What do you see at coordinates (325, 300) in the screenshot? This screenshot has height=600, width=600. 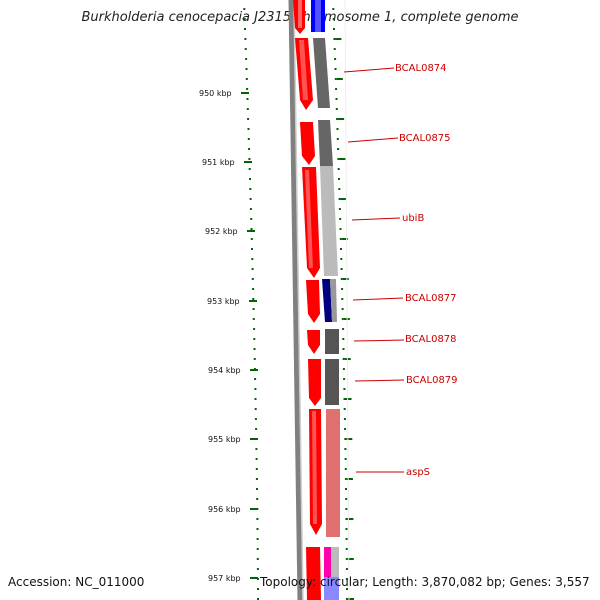 I see `category-track` at bounding box center [325, 300].